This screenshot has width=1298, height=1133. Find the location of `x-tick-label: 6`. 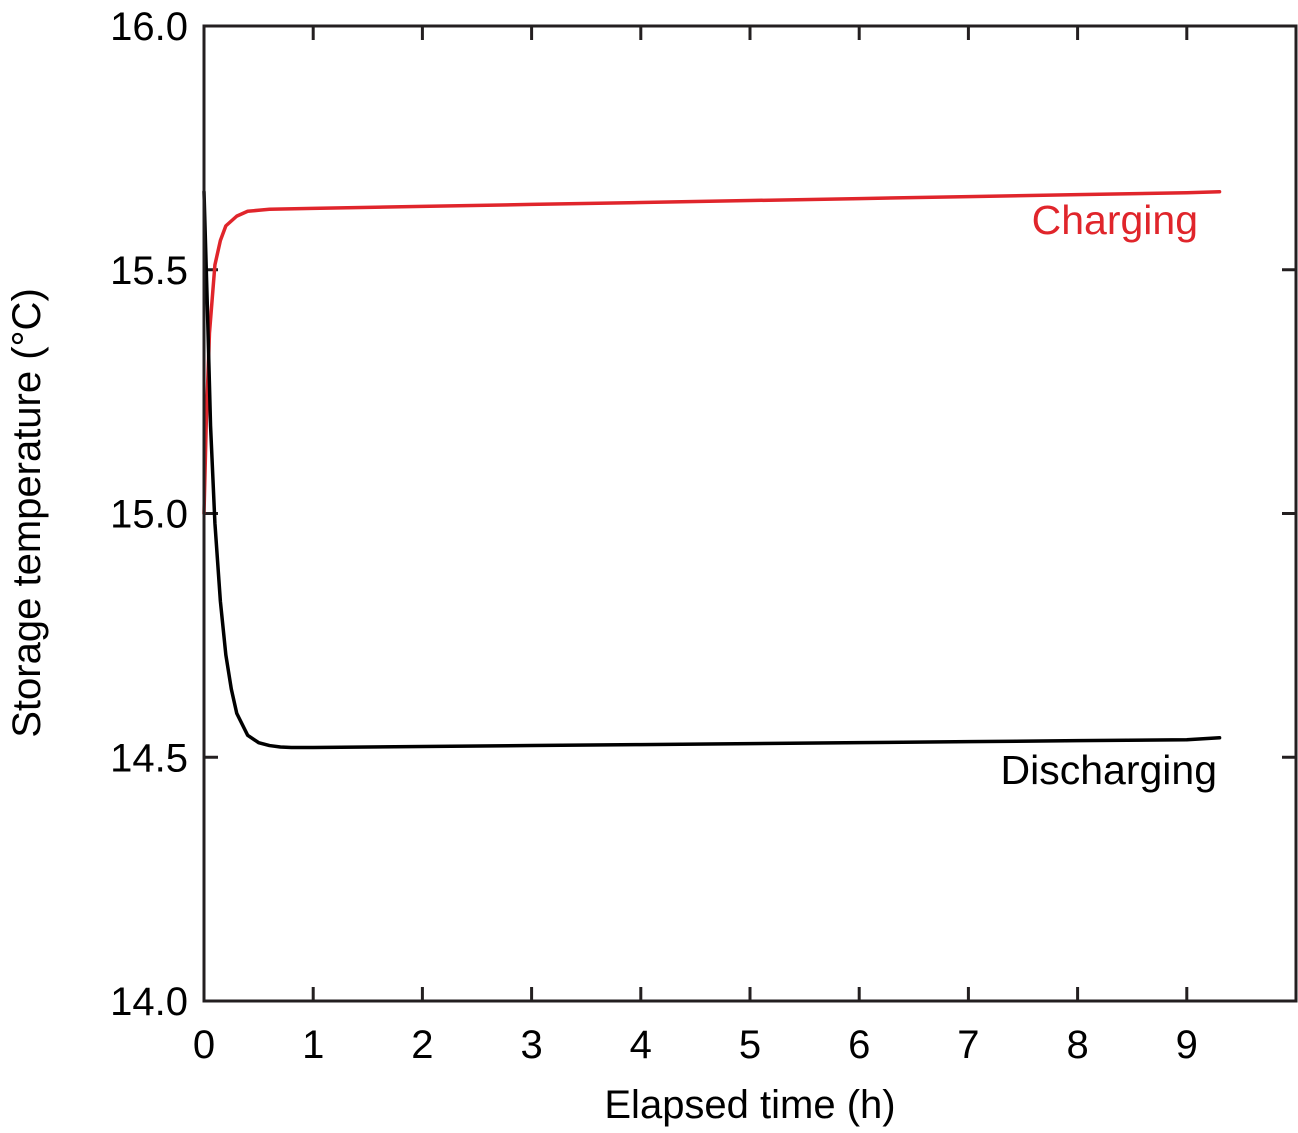

x-tick-label: 6 is located at coordinates (859, 1045).